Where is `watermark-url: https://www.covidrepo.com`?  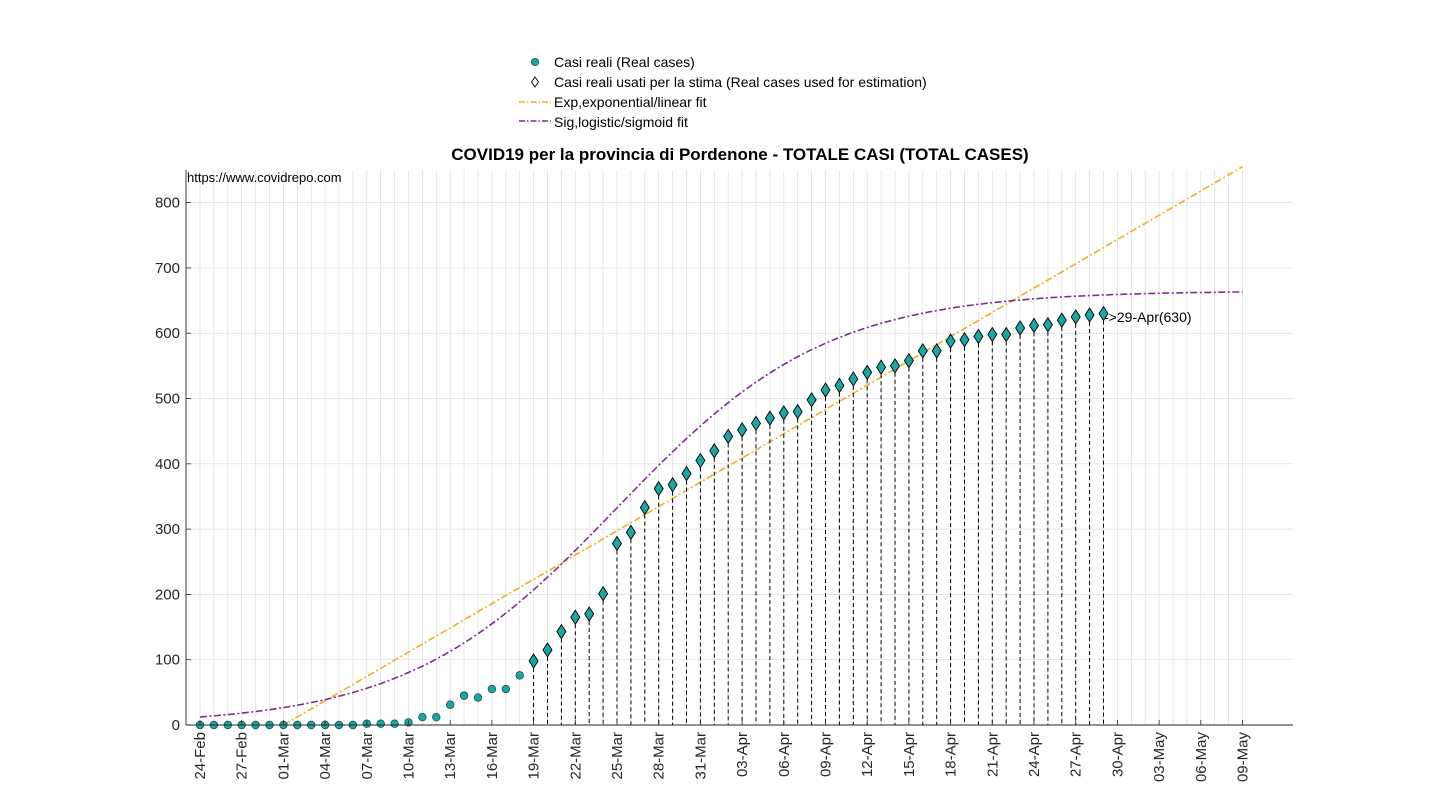
watermark-url: https://www.covidrepo.com is located at coordinates (264, 177).